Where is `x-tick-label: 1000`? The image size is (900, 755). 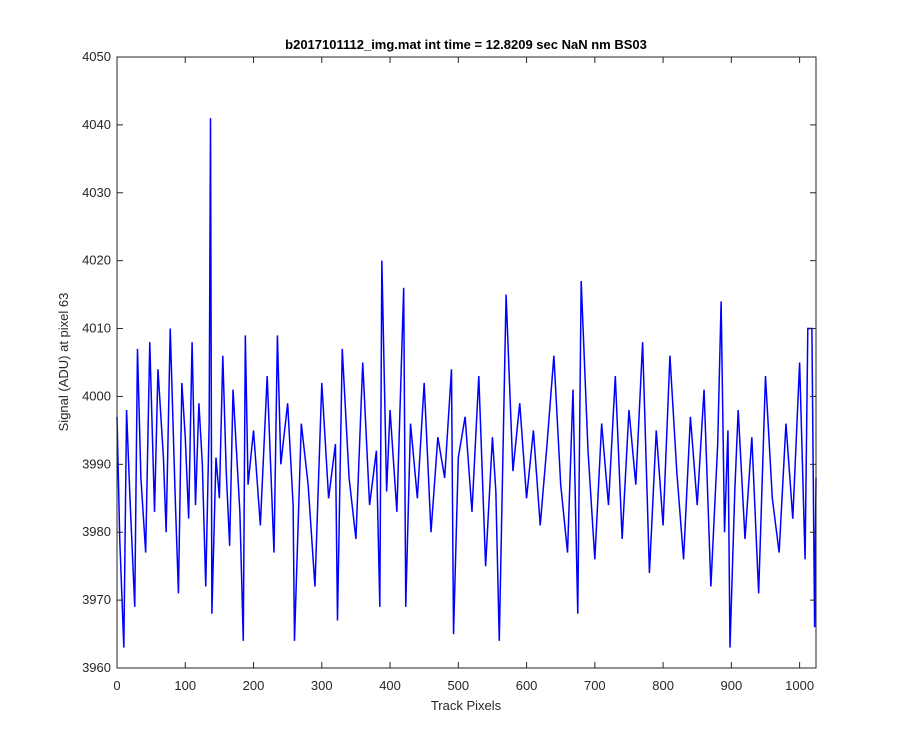
x-tick-label: 1000 is located at coordinates (799, 685).